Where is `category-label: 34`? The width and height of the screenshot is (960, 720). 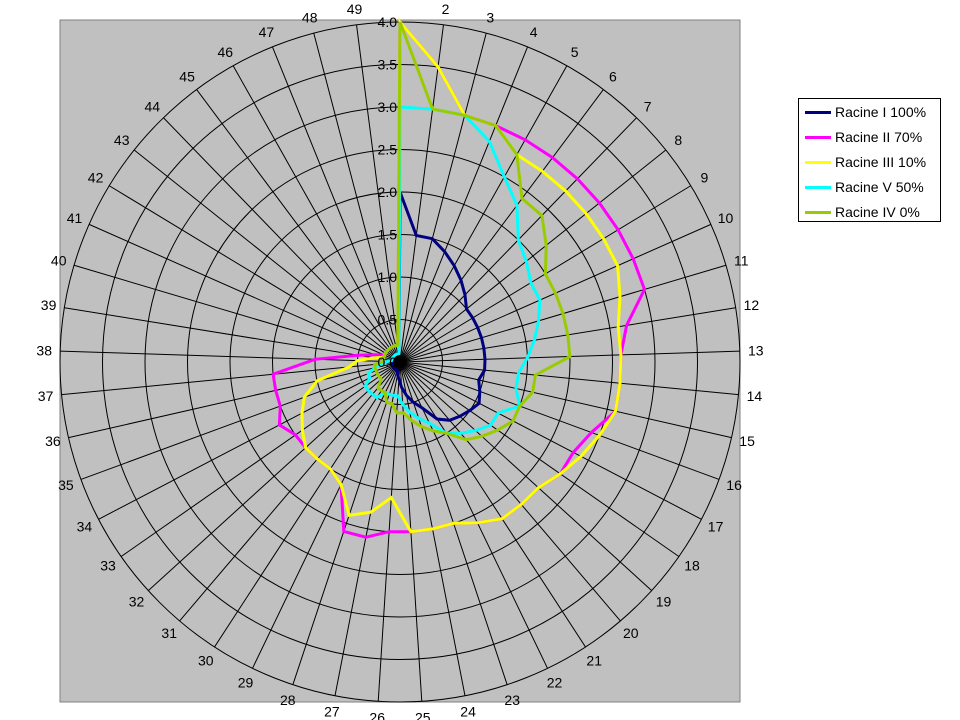
category-label: 34 is located at coordinates (85, 527).